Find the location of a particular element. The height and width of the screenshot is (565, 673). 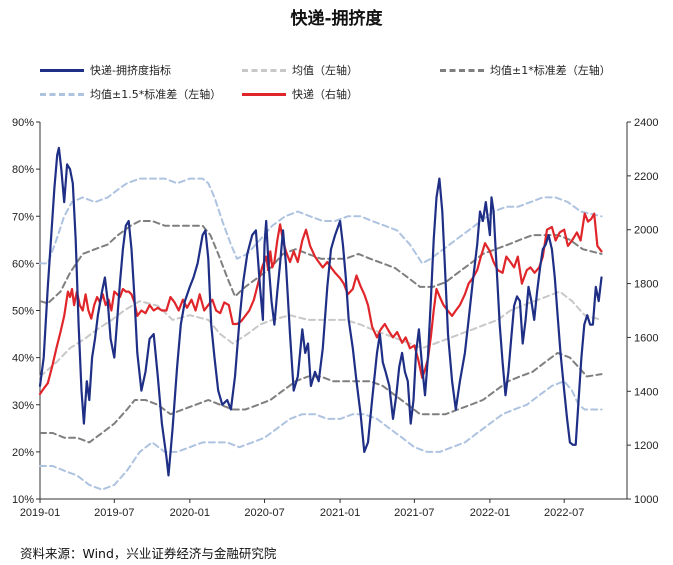

legend-label-sd15: 均值±1.5*标准差（左轴） is located at coordinates (156, 94).